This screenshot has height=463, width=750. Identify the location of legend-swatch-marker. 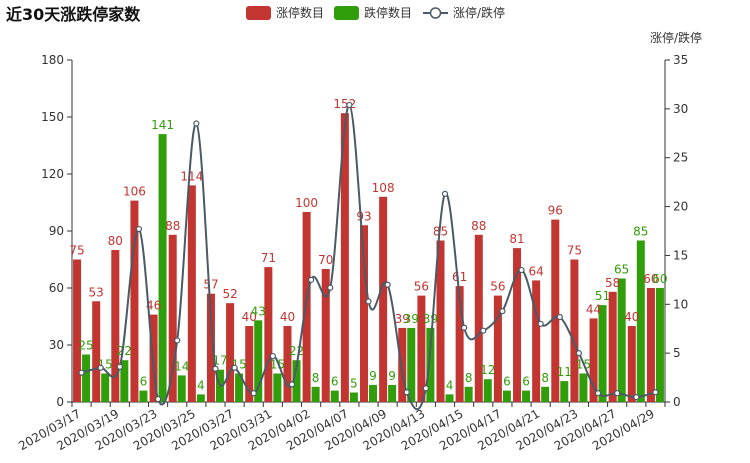
(435, 13).